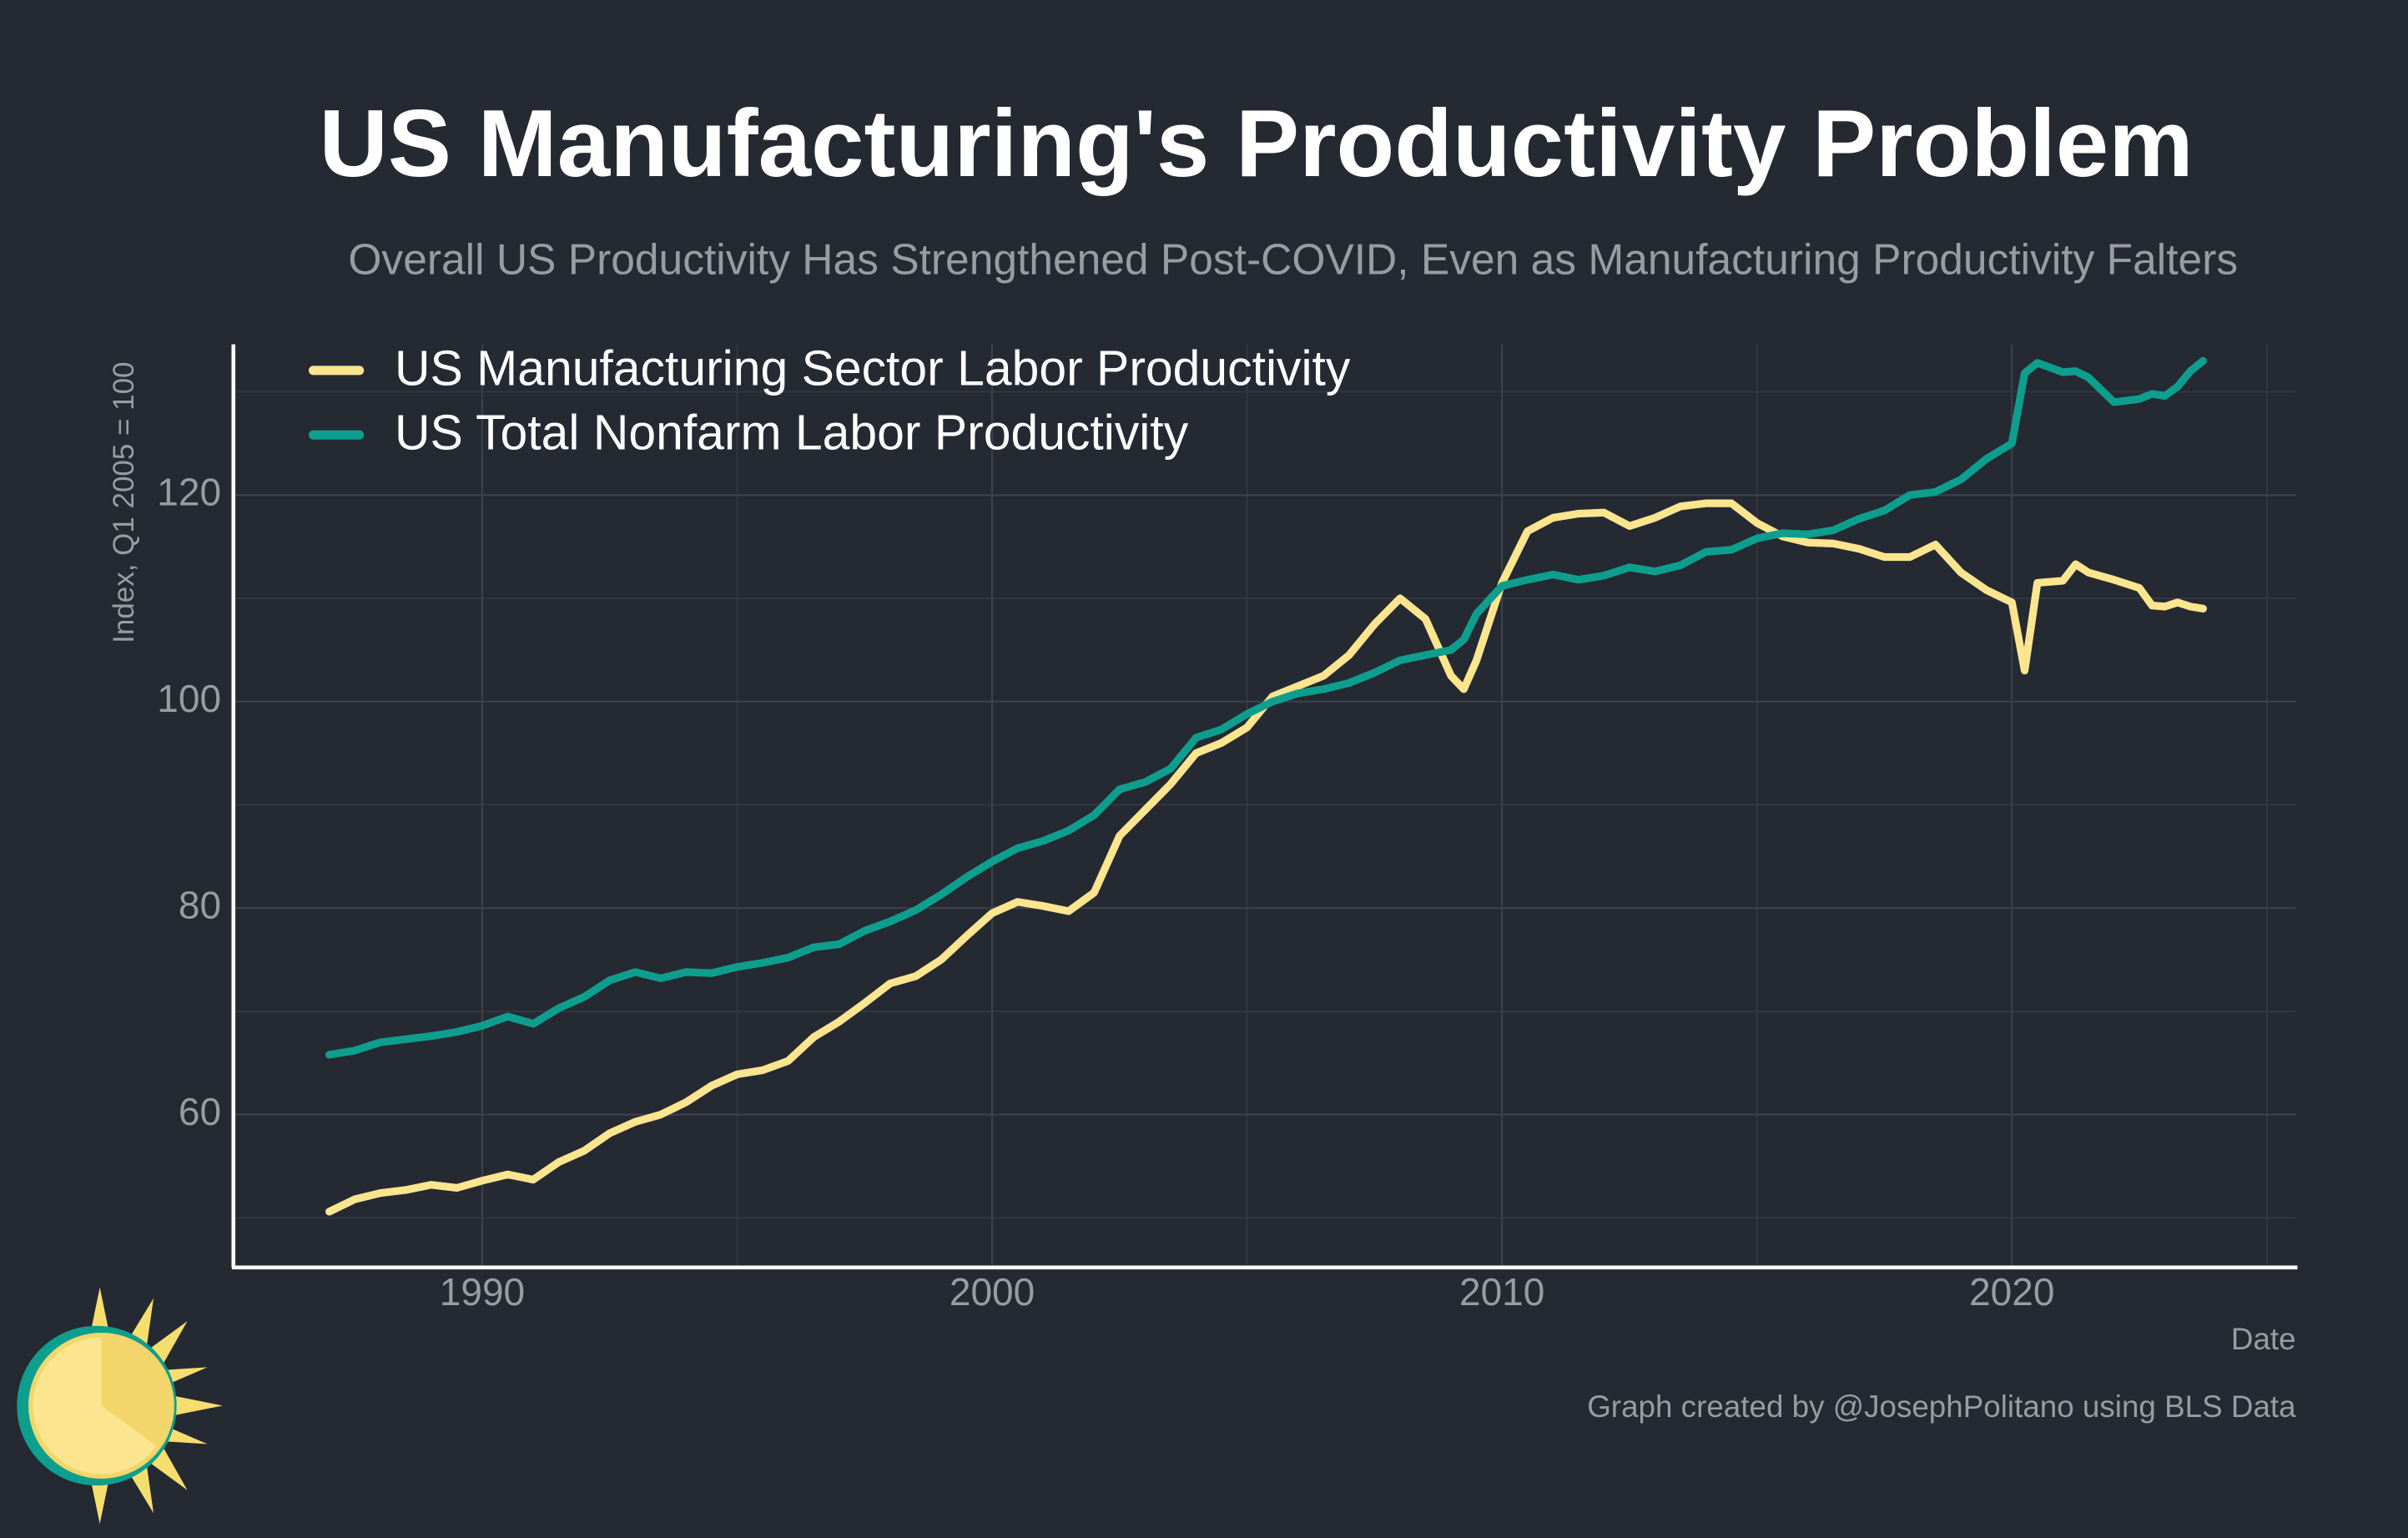 The image size is (2408, 1538). Describe the element at coordinates (1256, 144) in the screenshot. I see `chart-title: US Manufacturing's Productivity Problem` at that location.